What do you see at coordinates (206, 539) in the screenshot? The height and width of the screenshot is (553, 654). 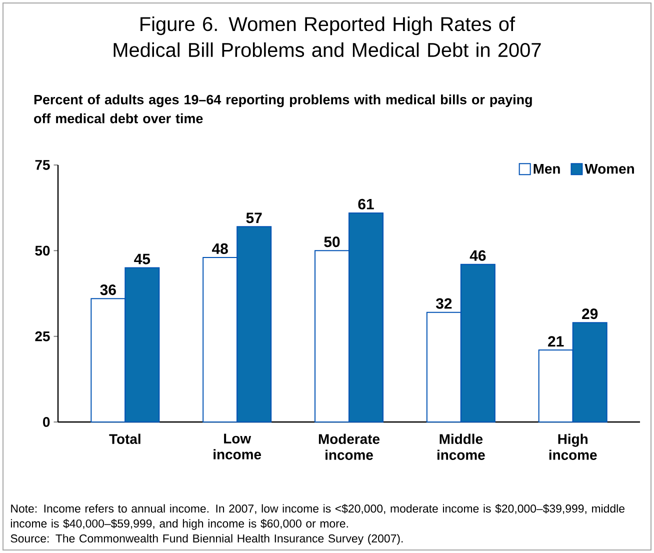 I see `source-note: Source: The Commonwealth Fund Biennial Health Insurance Survey (2007).` at bounding box center [206, 539].